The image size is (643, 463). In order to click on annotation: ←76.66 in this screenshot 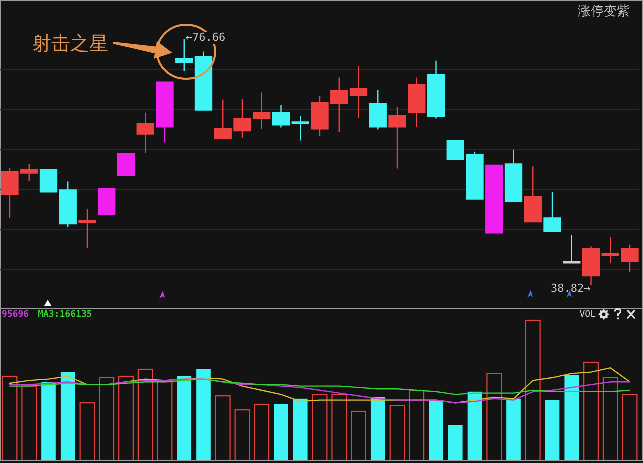, I will do `click(206, 37)`.